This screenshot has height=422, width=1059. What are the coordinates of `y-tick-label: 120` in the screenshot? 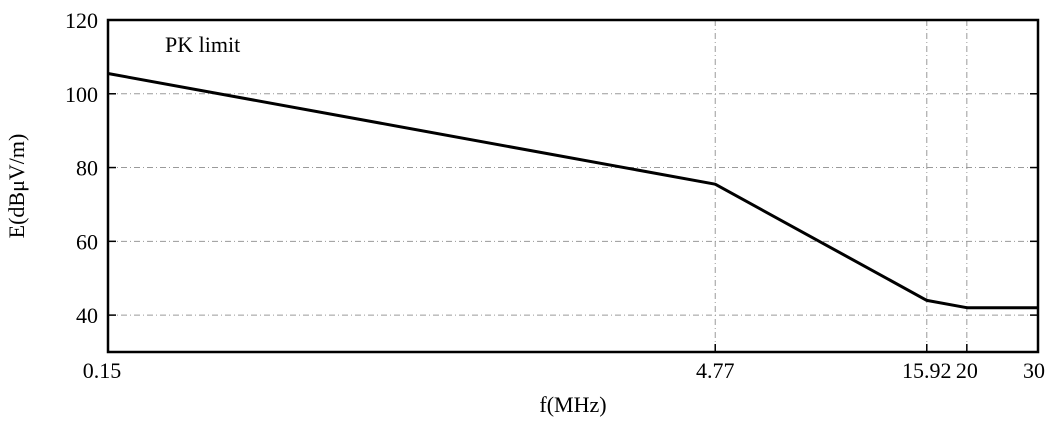 It's located at (81, 20).